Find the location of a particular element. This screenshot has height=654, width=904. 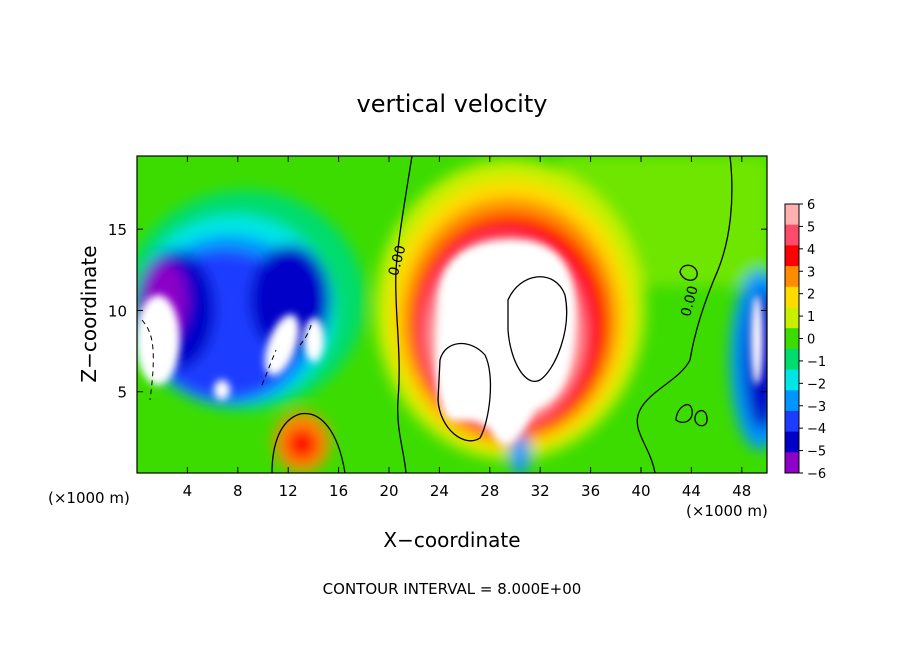

colorbar-label: −4 is located at coordinates (816, 429).